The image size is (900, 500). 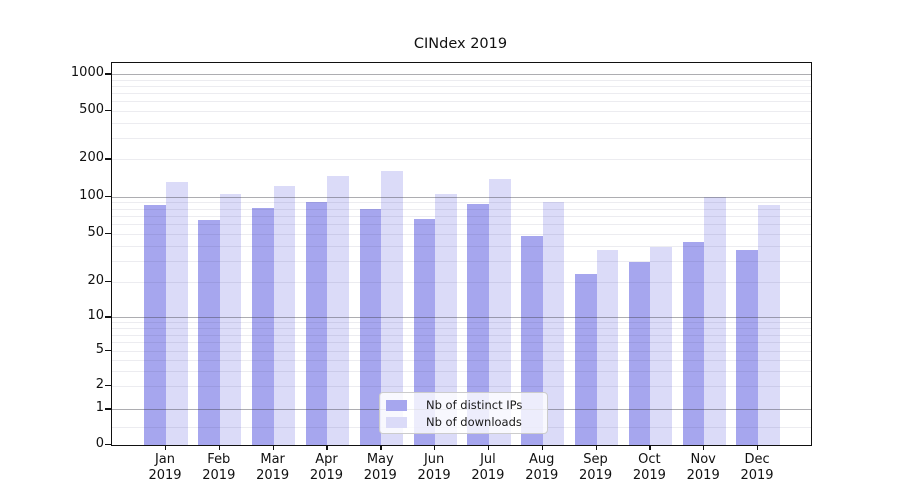 I want to click on y-tick-label: 50, so click(x=95, y=232).